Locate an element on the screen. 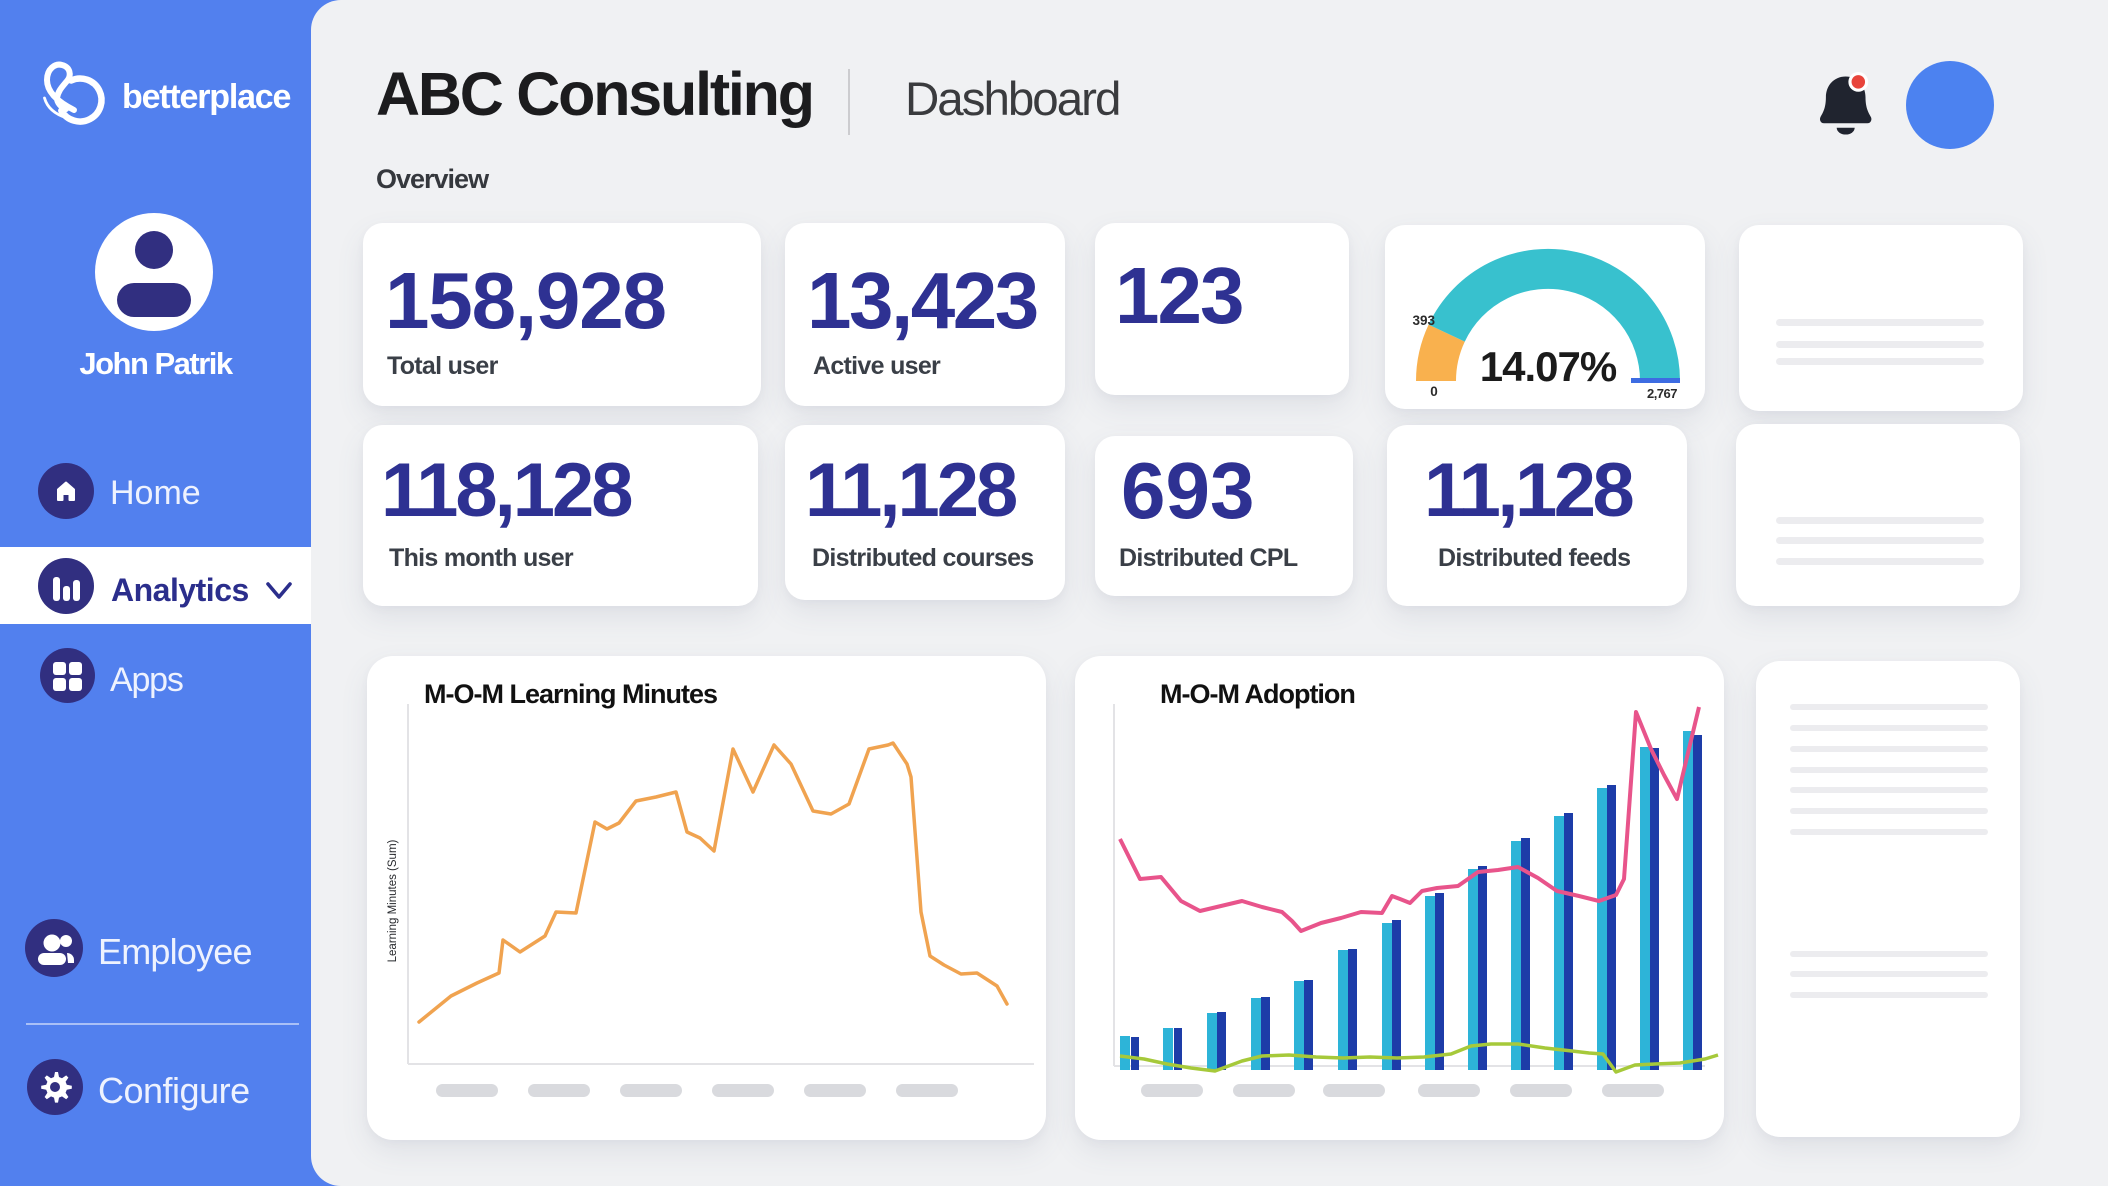 This screenshot has width=2108, height=1186. svg-text: 2,767 is located at coordinates (1662, 393).